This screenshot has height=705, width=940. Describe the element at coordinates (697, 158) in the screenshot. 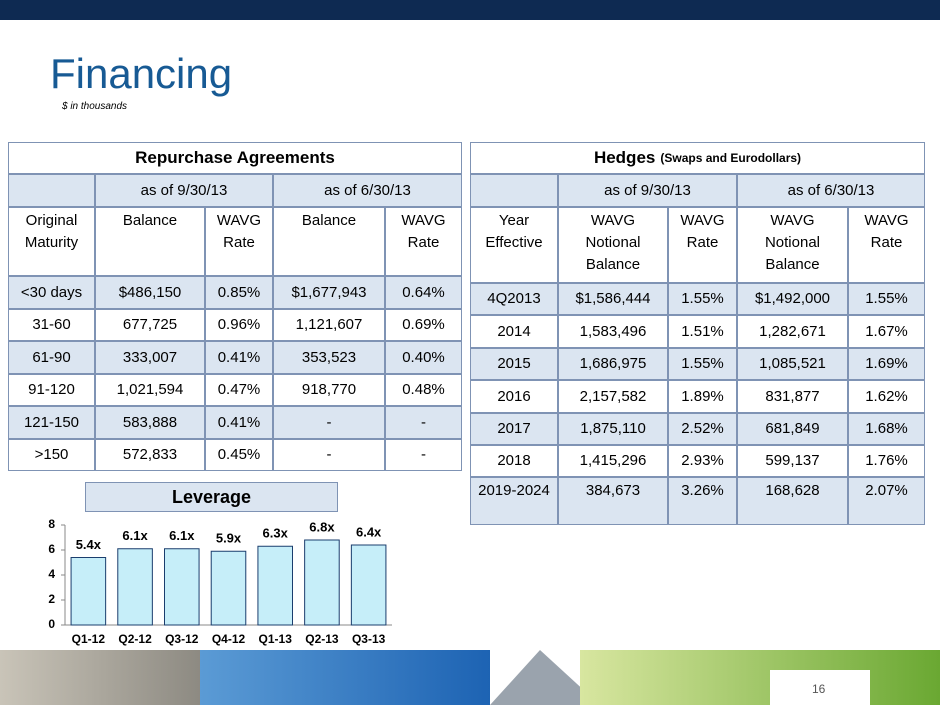

I see `table-title: Hedges (Swaps and Eurodollars)` at that location.